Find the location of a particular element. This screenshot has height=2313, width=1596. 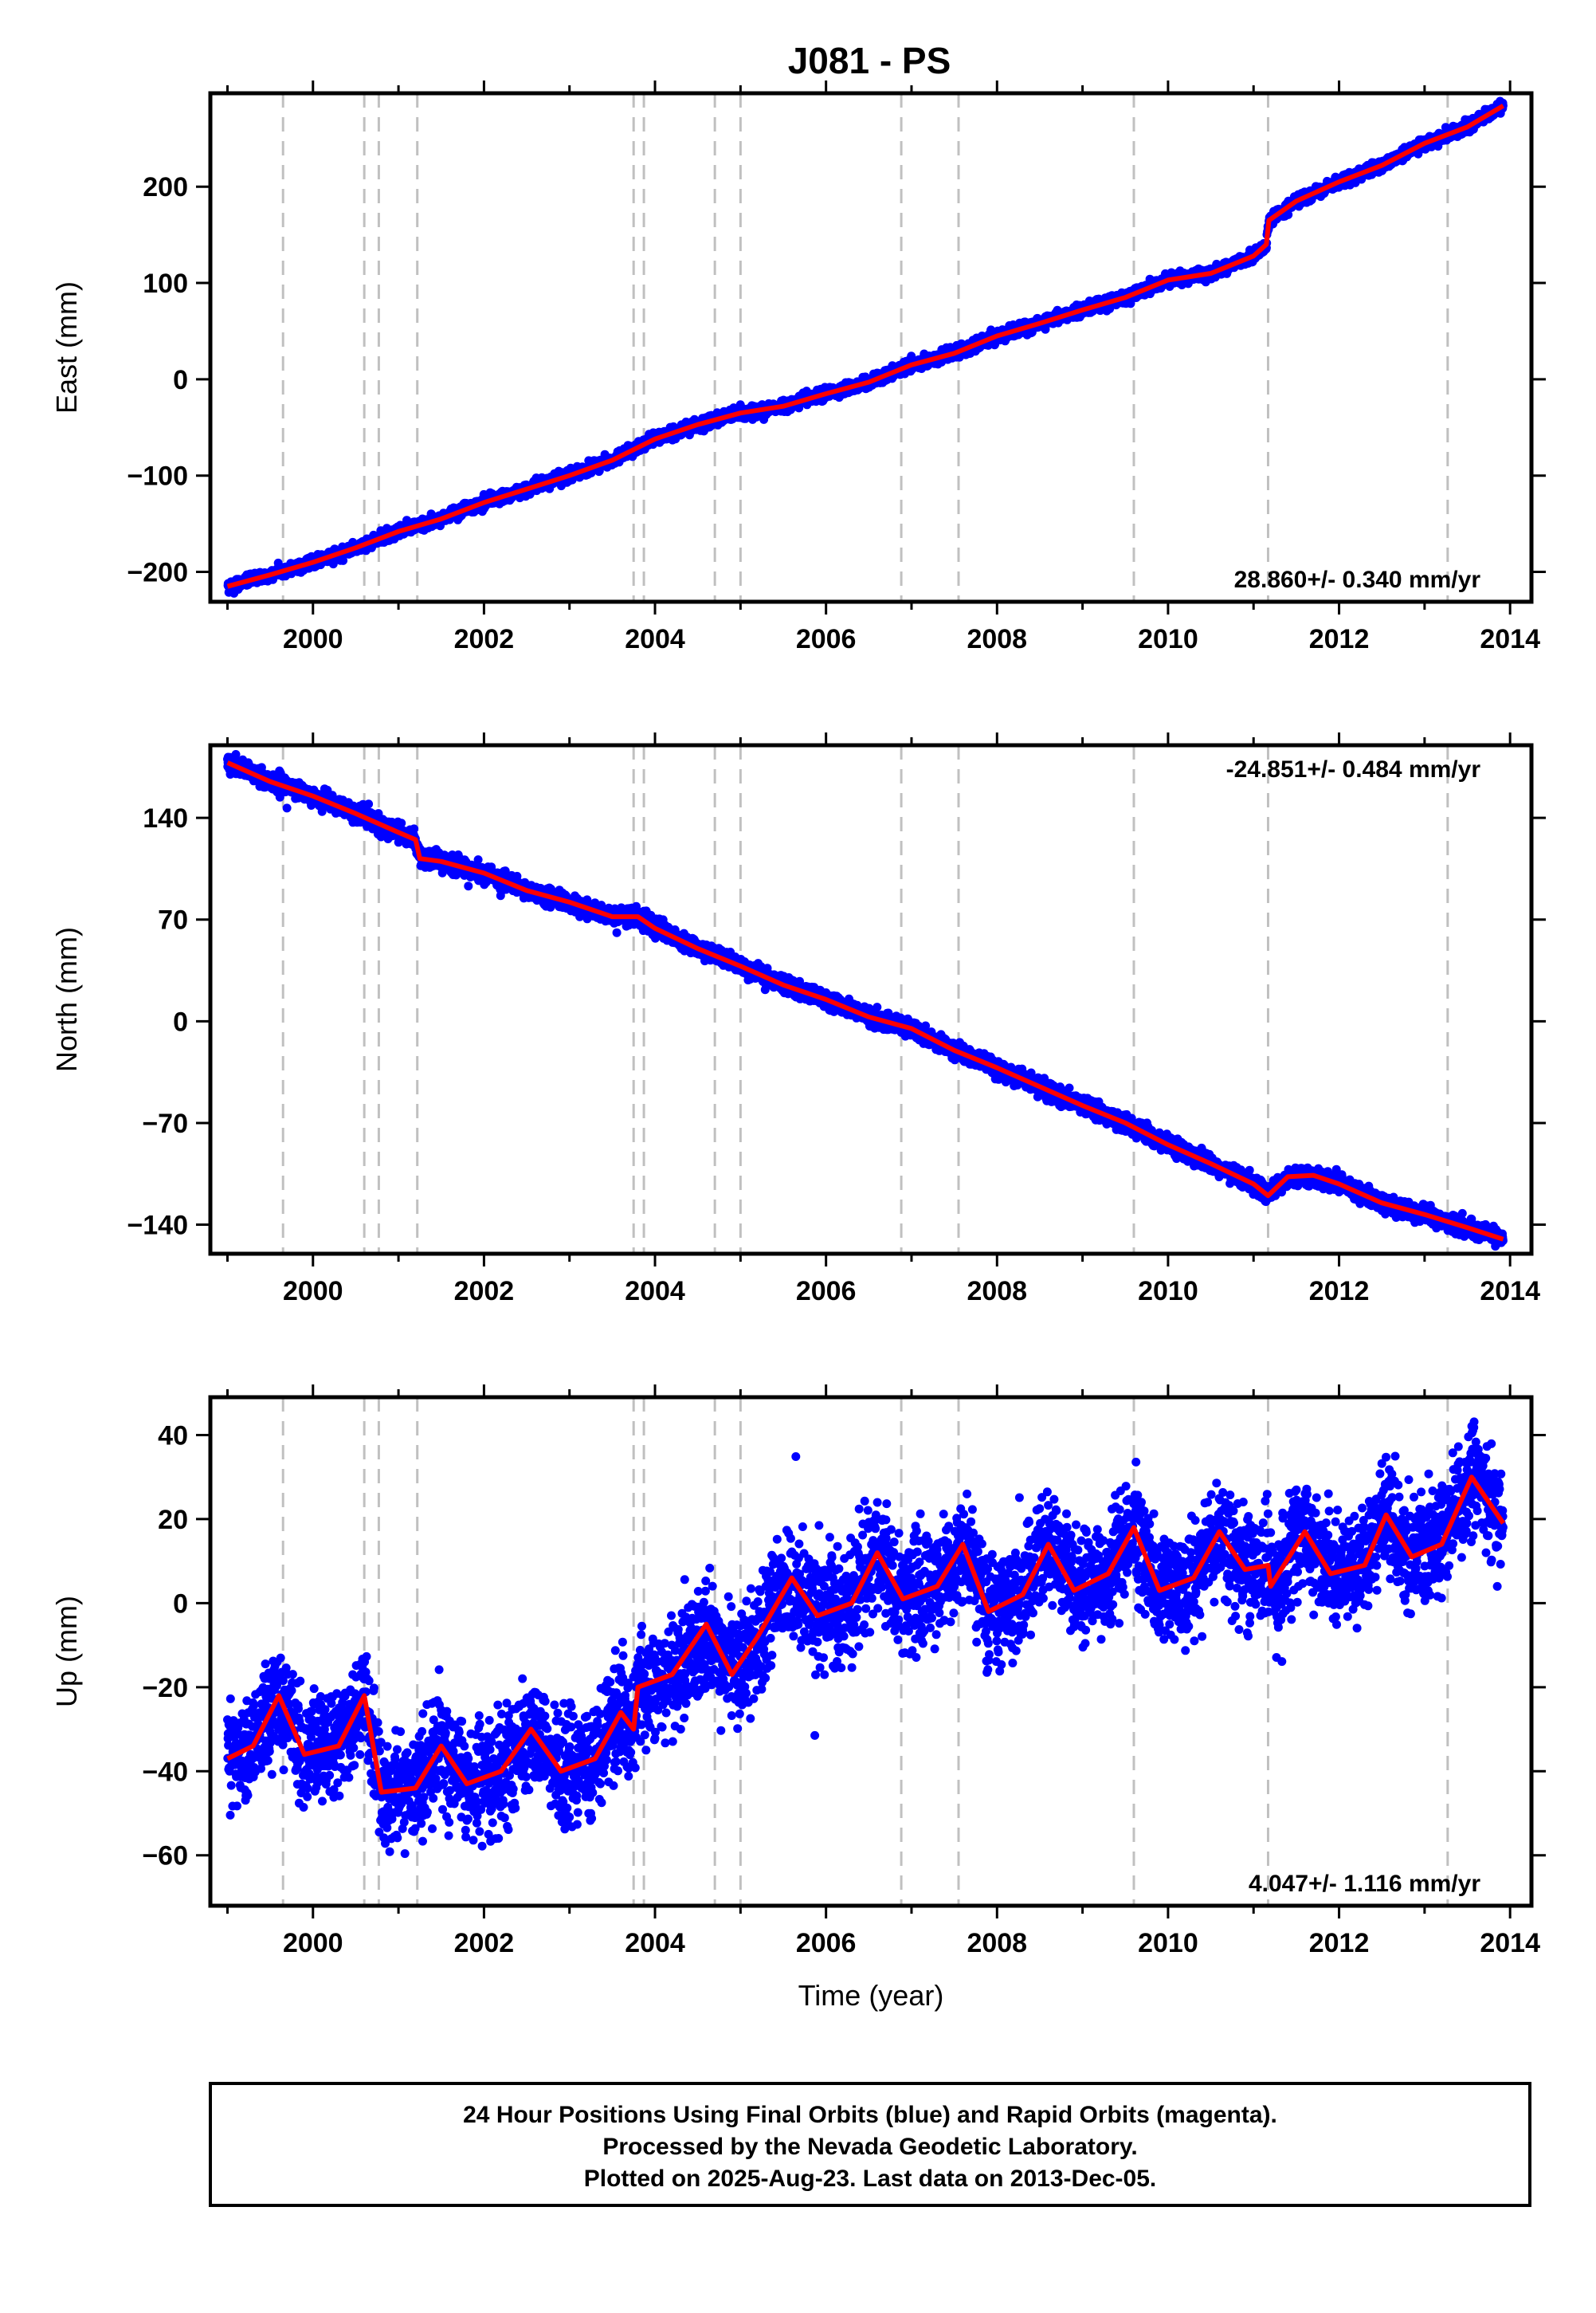

chart-title: J081 - PS is located at coordinates (870, 60).